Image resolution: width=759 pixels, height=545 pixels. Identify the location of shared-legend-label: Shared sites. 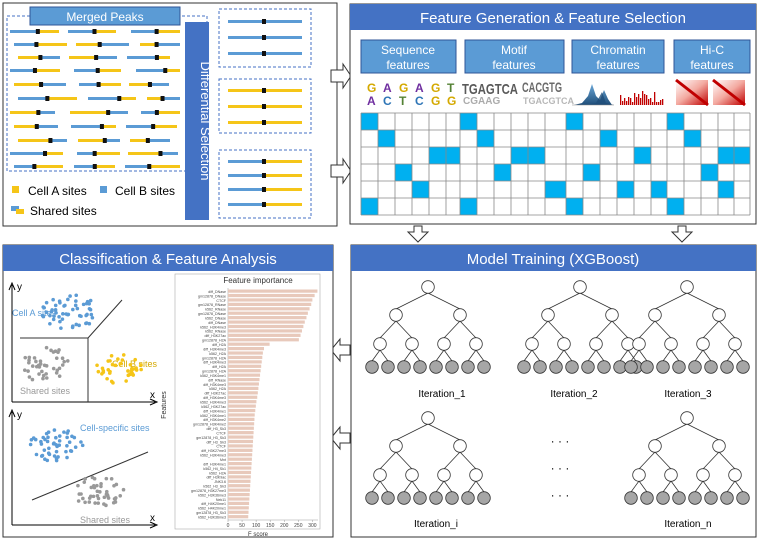
(63, 211).